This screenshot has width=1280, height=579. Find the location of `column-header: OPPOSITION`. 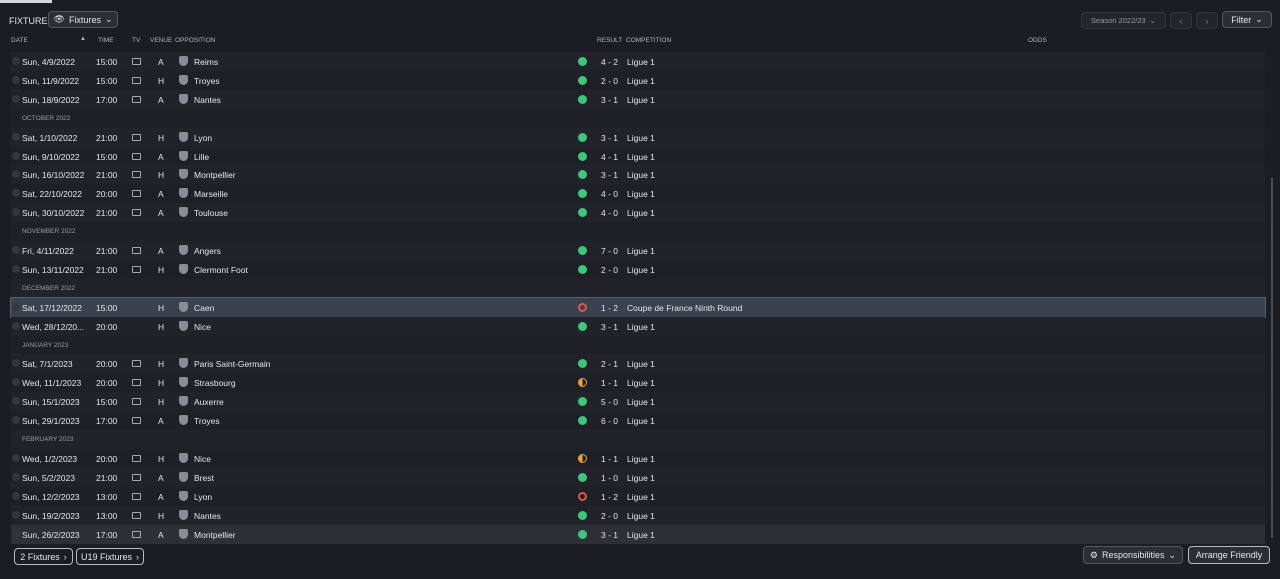

column-header: OPPOSITION is located at coordinates (195, 40).